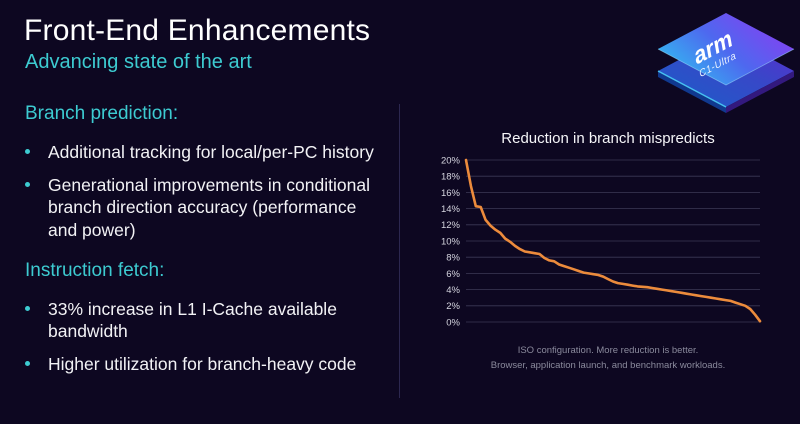 The height and width of the screenshot is (424, 800). What do you see at coordinates (451, 160) in the screenshot?
I see `y-axis-tick-label: 20%` at bounding box center [451, 160].